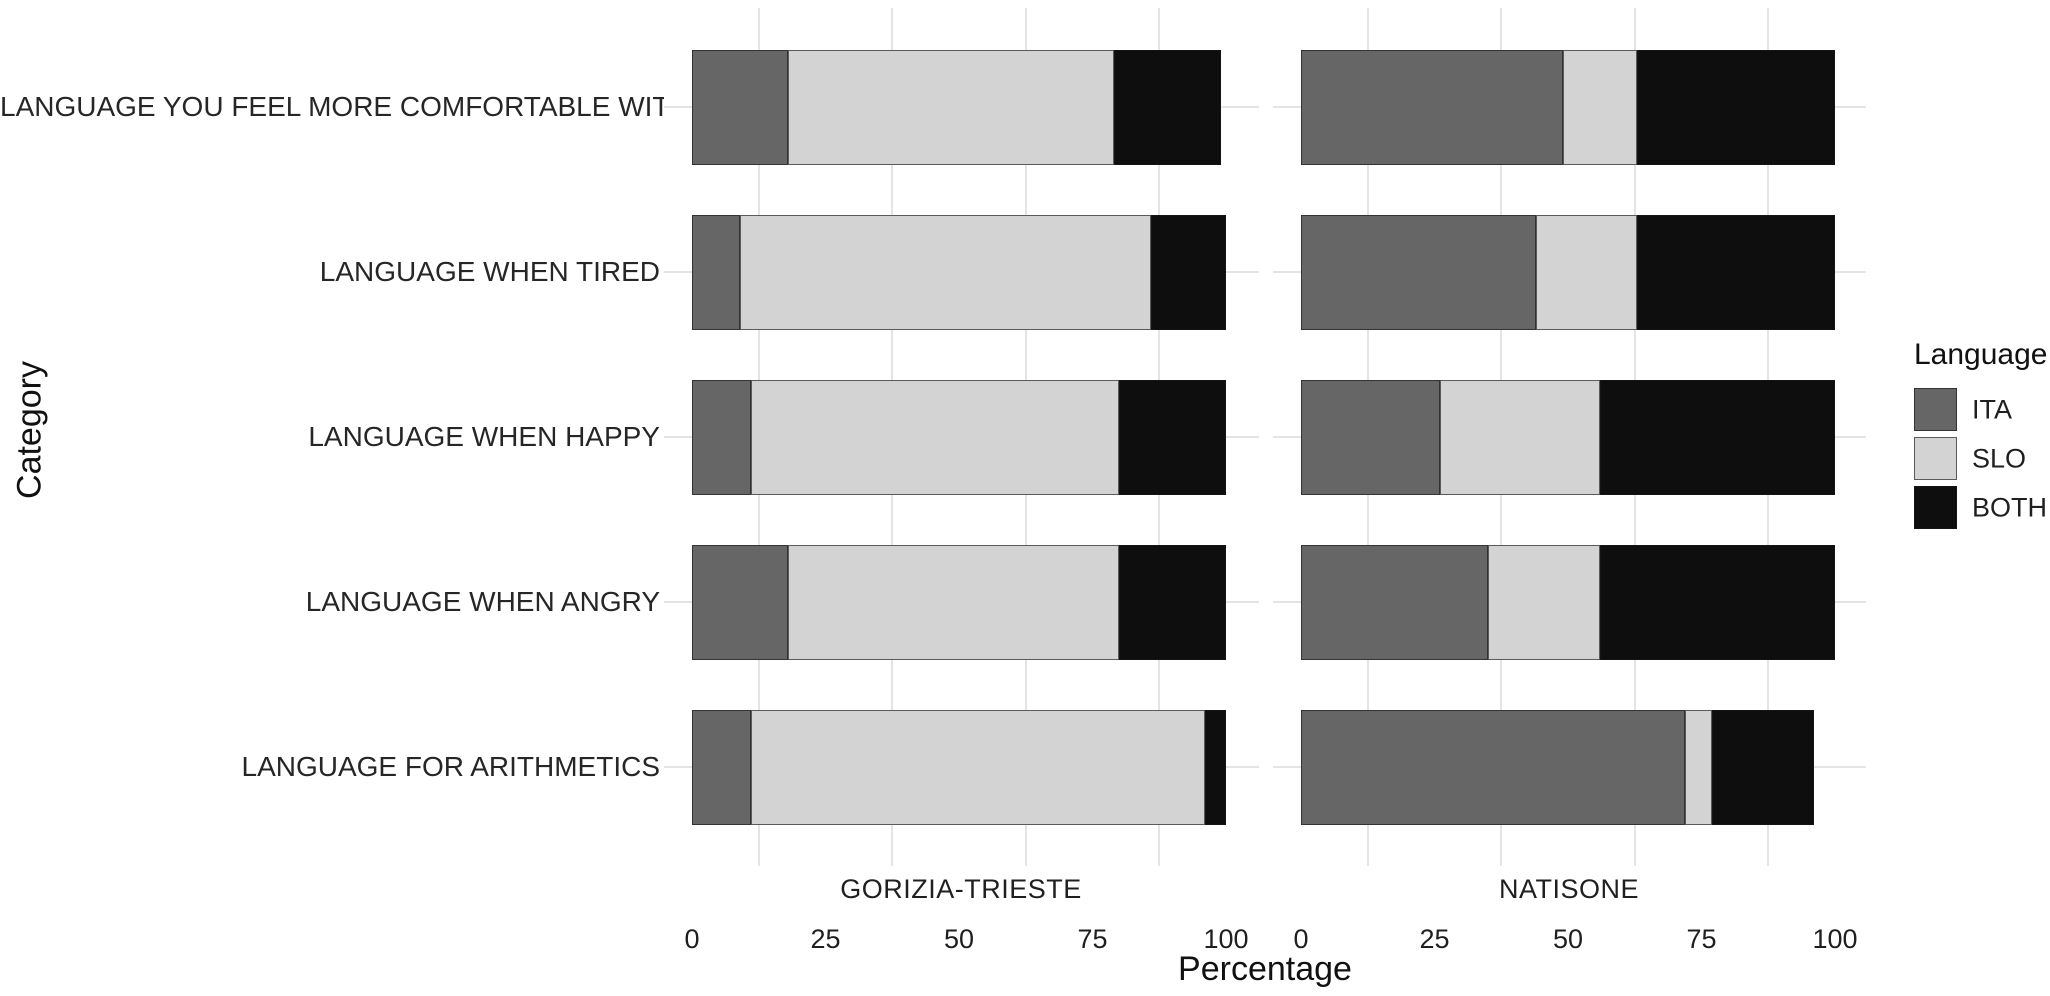 This screenshot has height=996, width=2050. What do you see at coordinates (1265, 969) in the screenshot?
I see `x-axis-title: Percentage` at bounding box center [1265, 969].